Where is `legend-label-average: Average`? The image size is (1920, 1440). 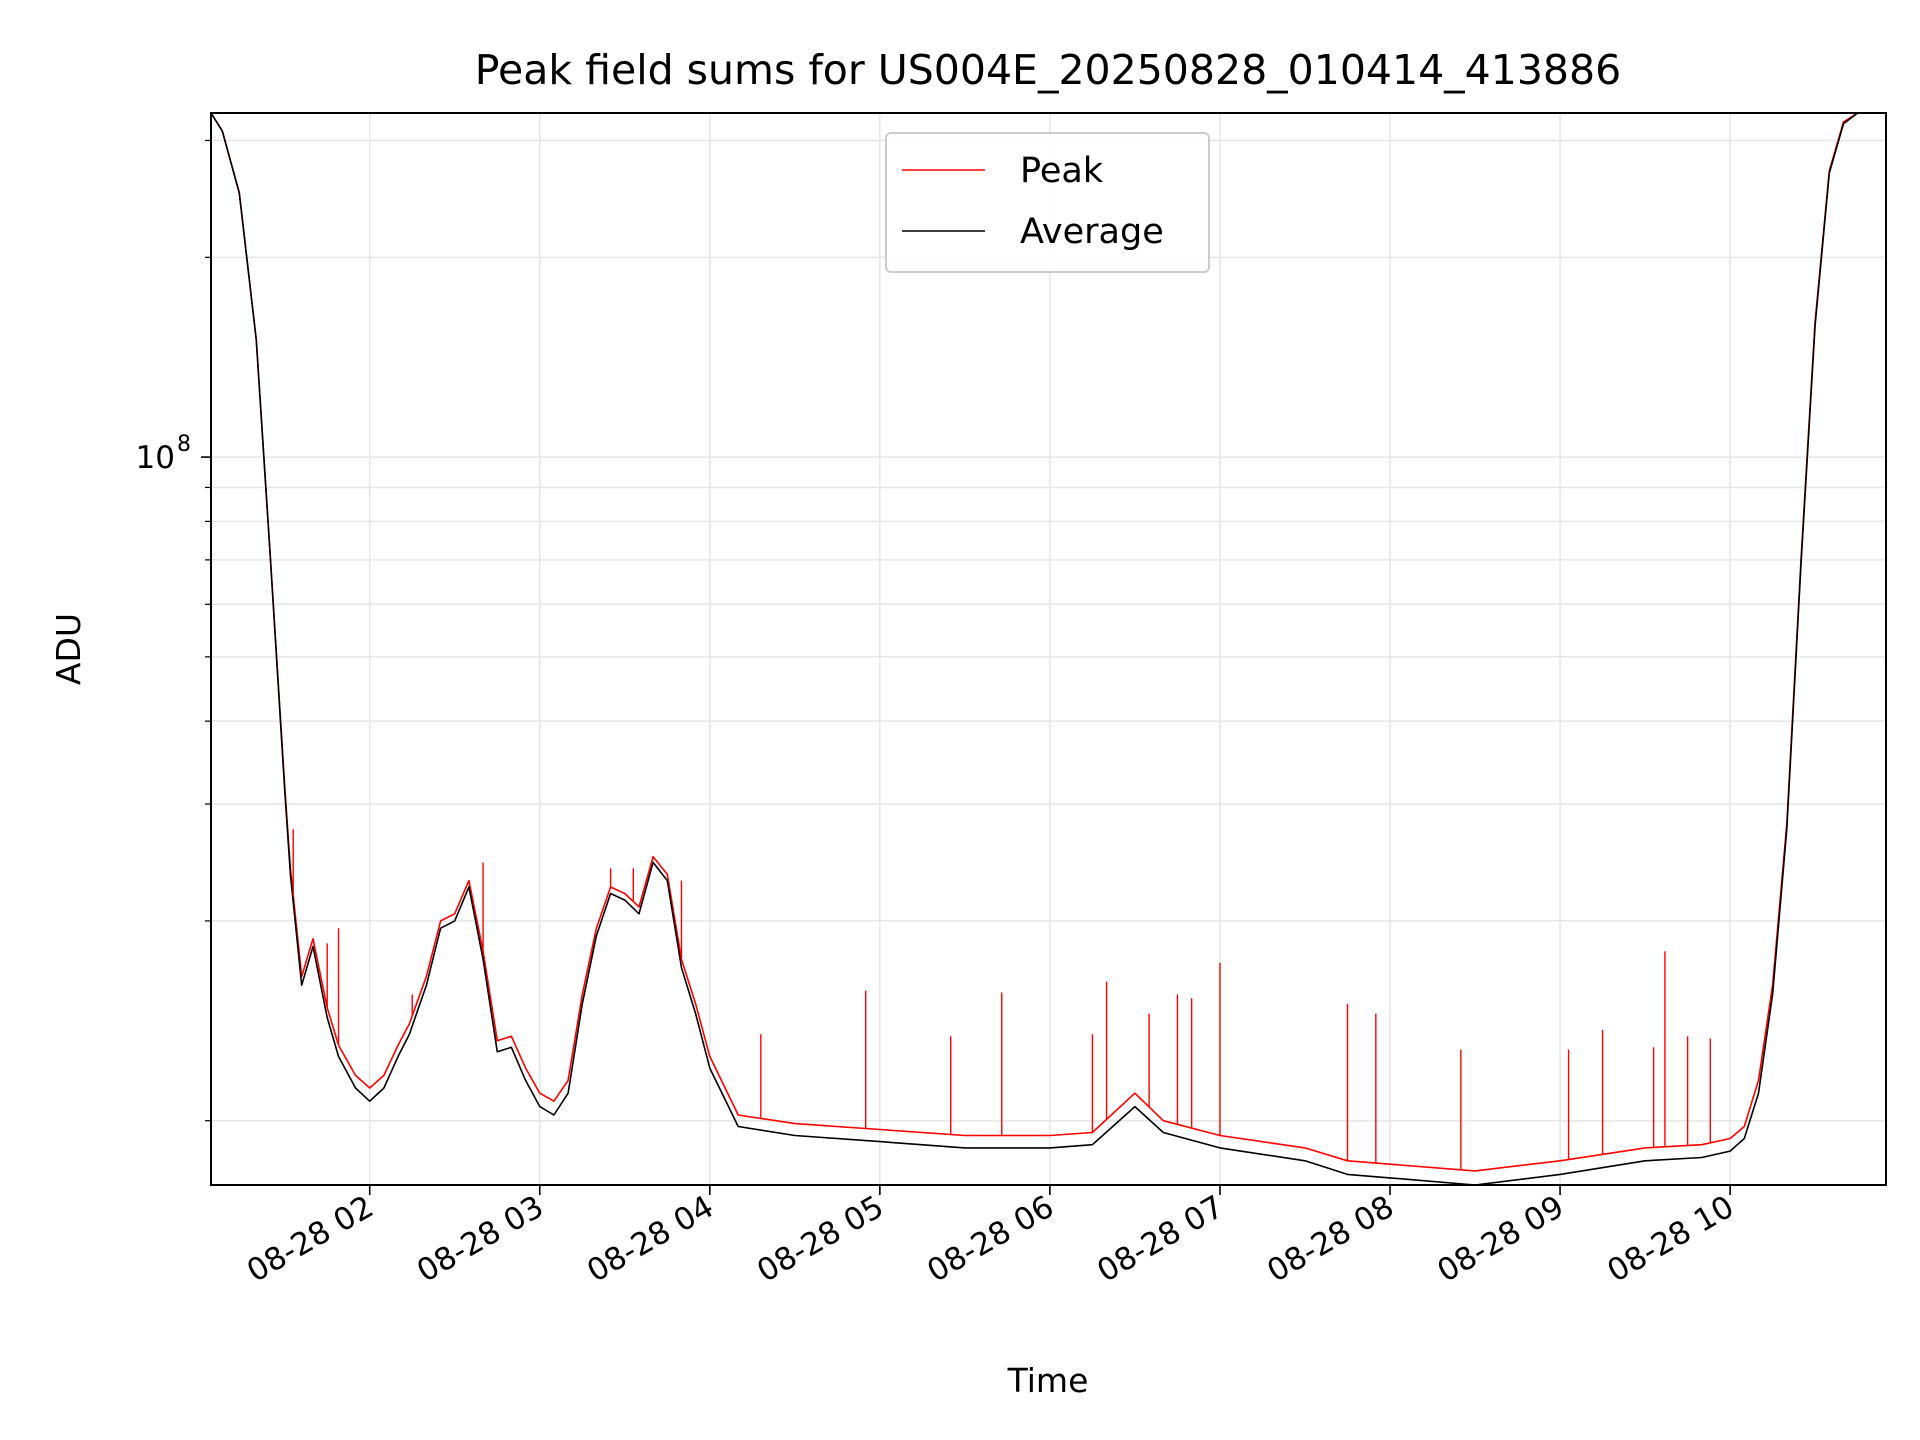 legend-label-average: Average is located at coordinates (1092, 232).